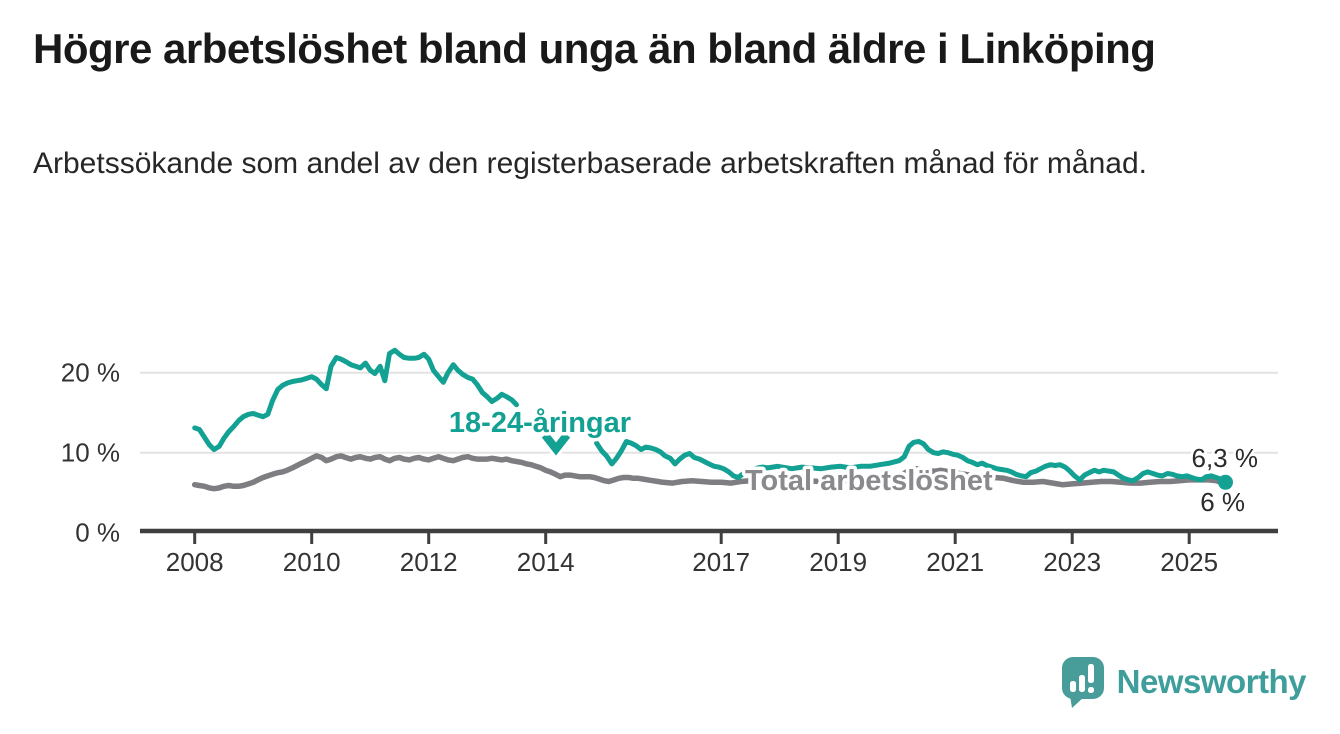 Image resolution: width=1340 pixels, height=734 pixels. I want to click on y-tick-label: 0 %, so click(97, 533).